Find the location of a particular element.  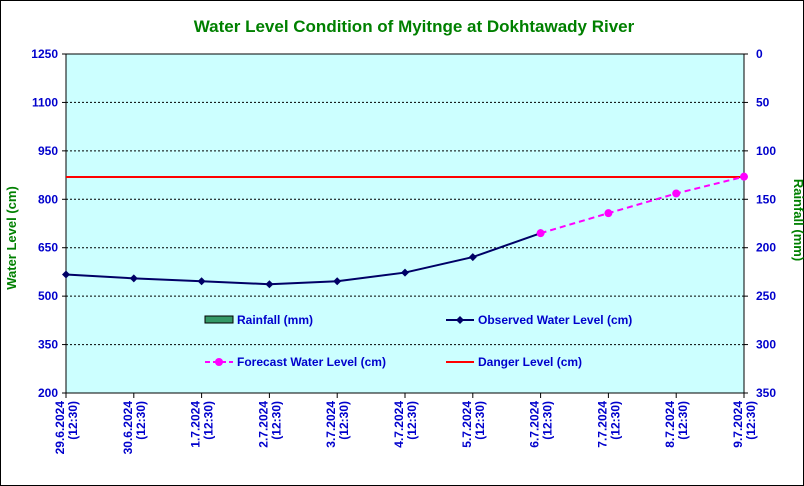

y-tick-label: 1250 is located at coordinates (44, 54).